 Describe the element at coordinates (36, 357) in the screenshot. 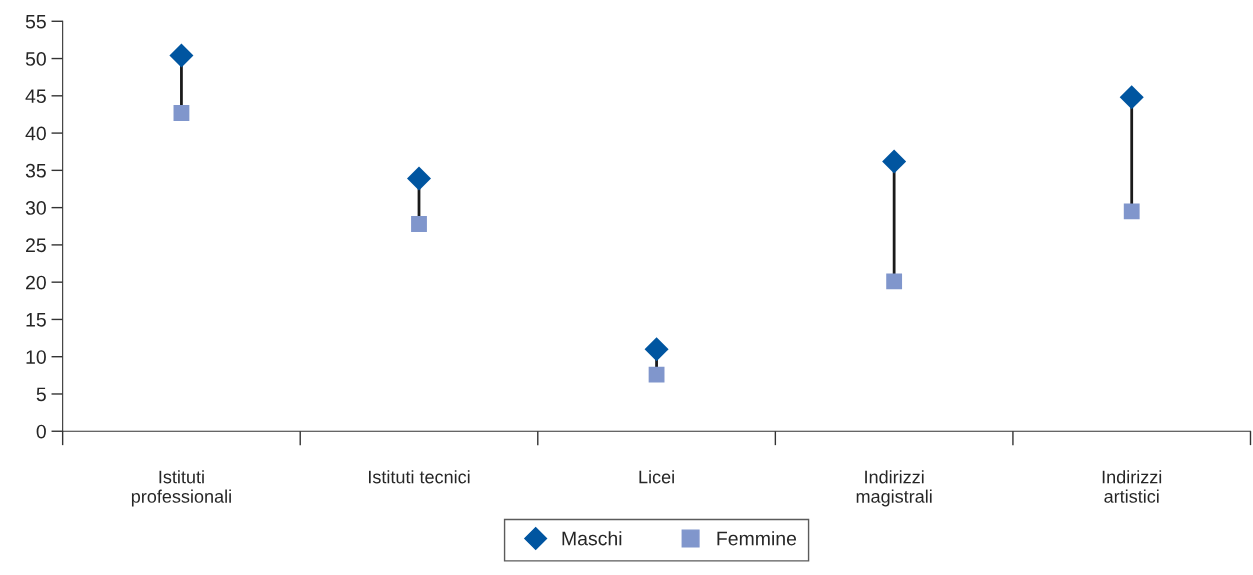

I see `y-tick-label: 10` at that location.